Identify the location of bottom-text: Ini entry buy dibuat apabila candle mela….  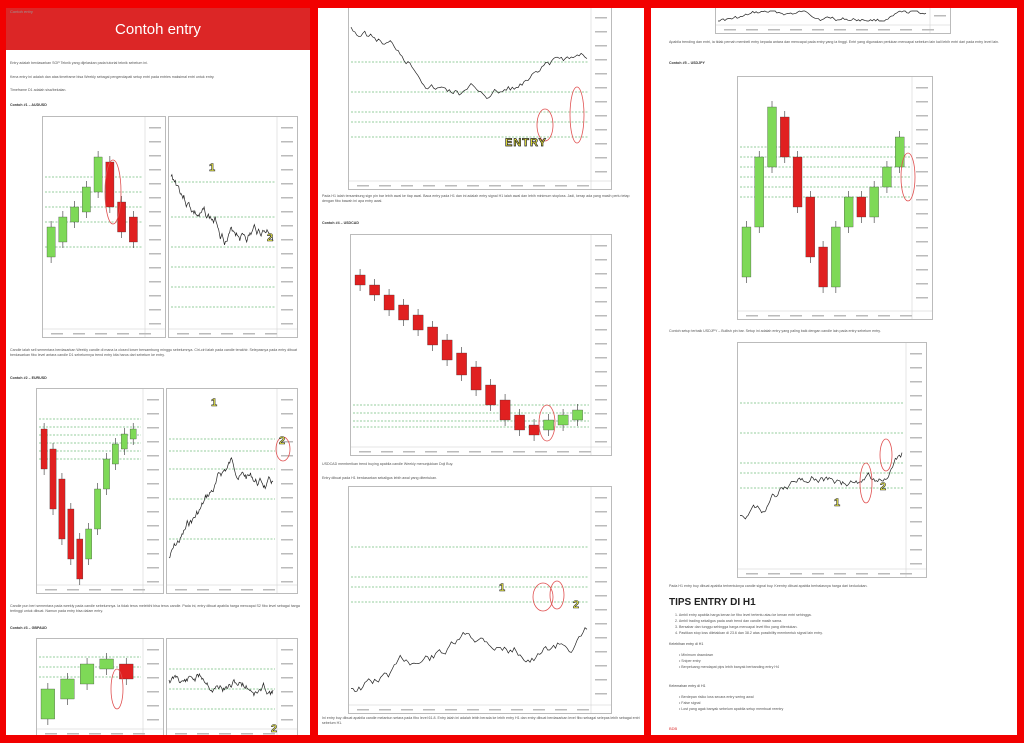
(481, 720).